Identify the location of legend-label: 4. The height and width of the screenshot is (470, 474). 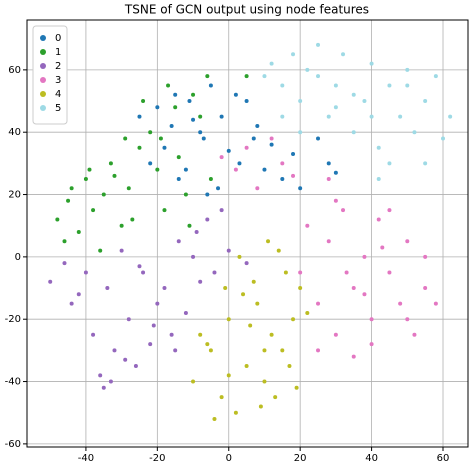
(58, 94).